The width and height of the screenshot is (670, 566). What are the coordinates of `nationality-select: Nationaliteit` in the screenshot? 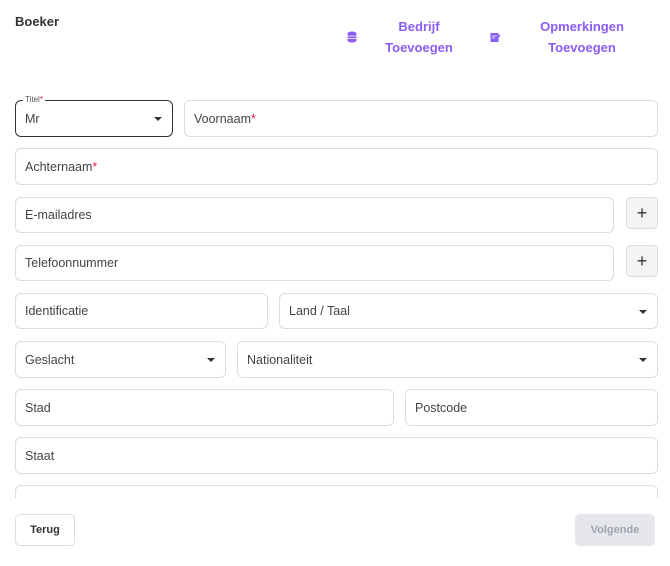 It's located at (447, 359).